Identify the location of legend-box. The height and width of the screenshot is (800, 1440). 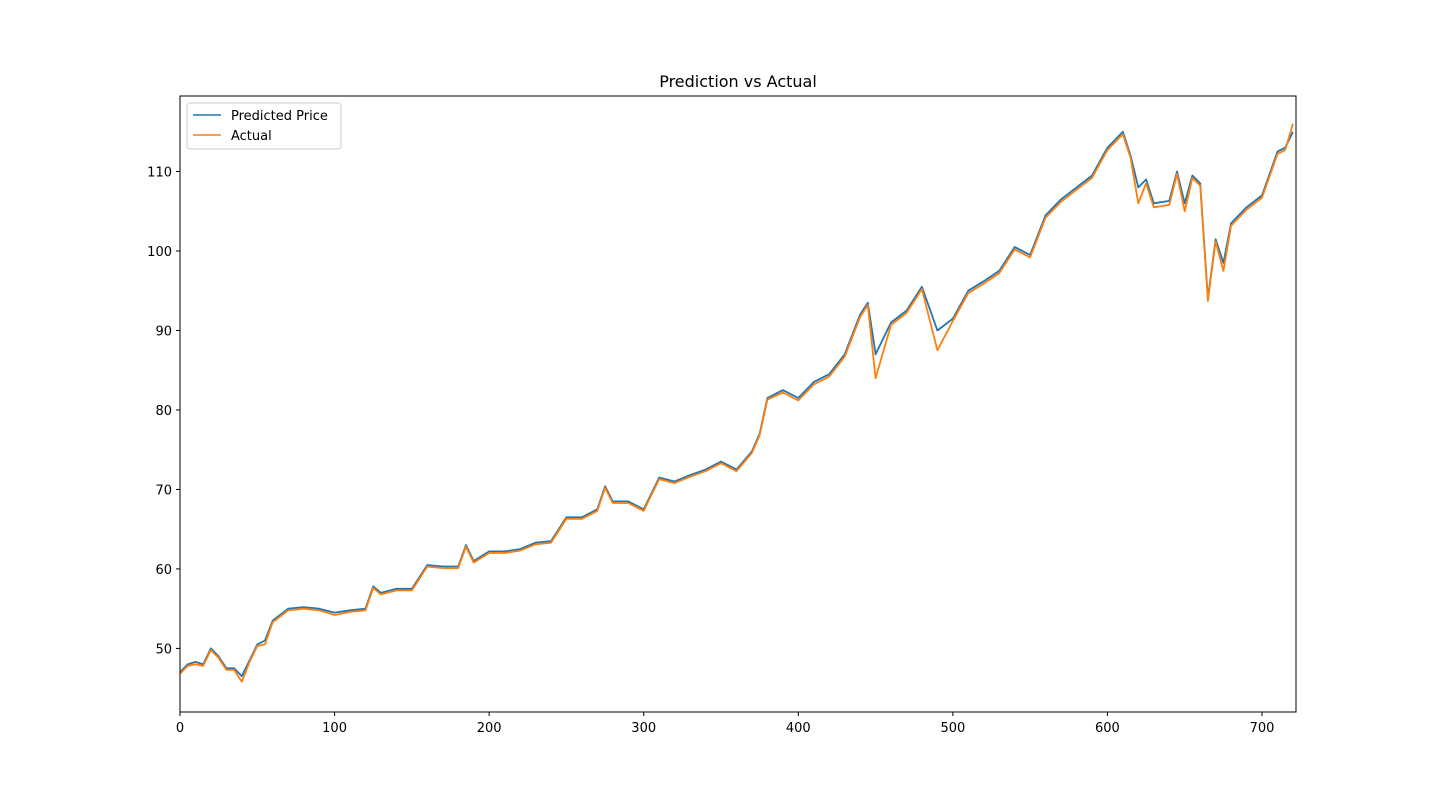
(264, 126).